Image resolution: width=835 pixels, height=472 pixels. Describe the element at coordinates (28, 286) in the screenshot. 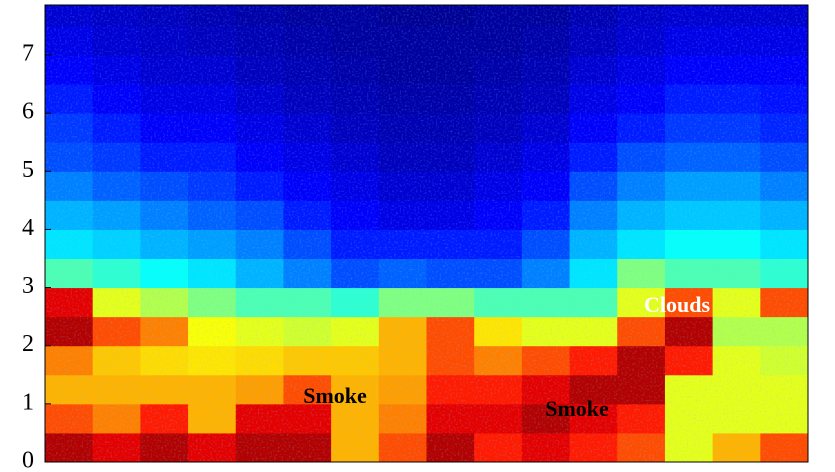

I see `y-tick-label: 3` at that location.